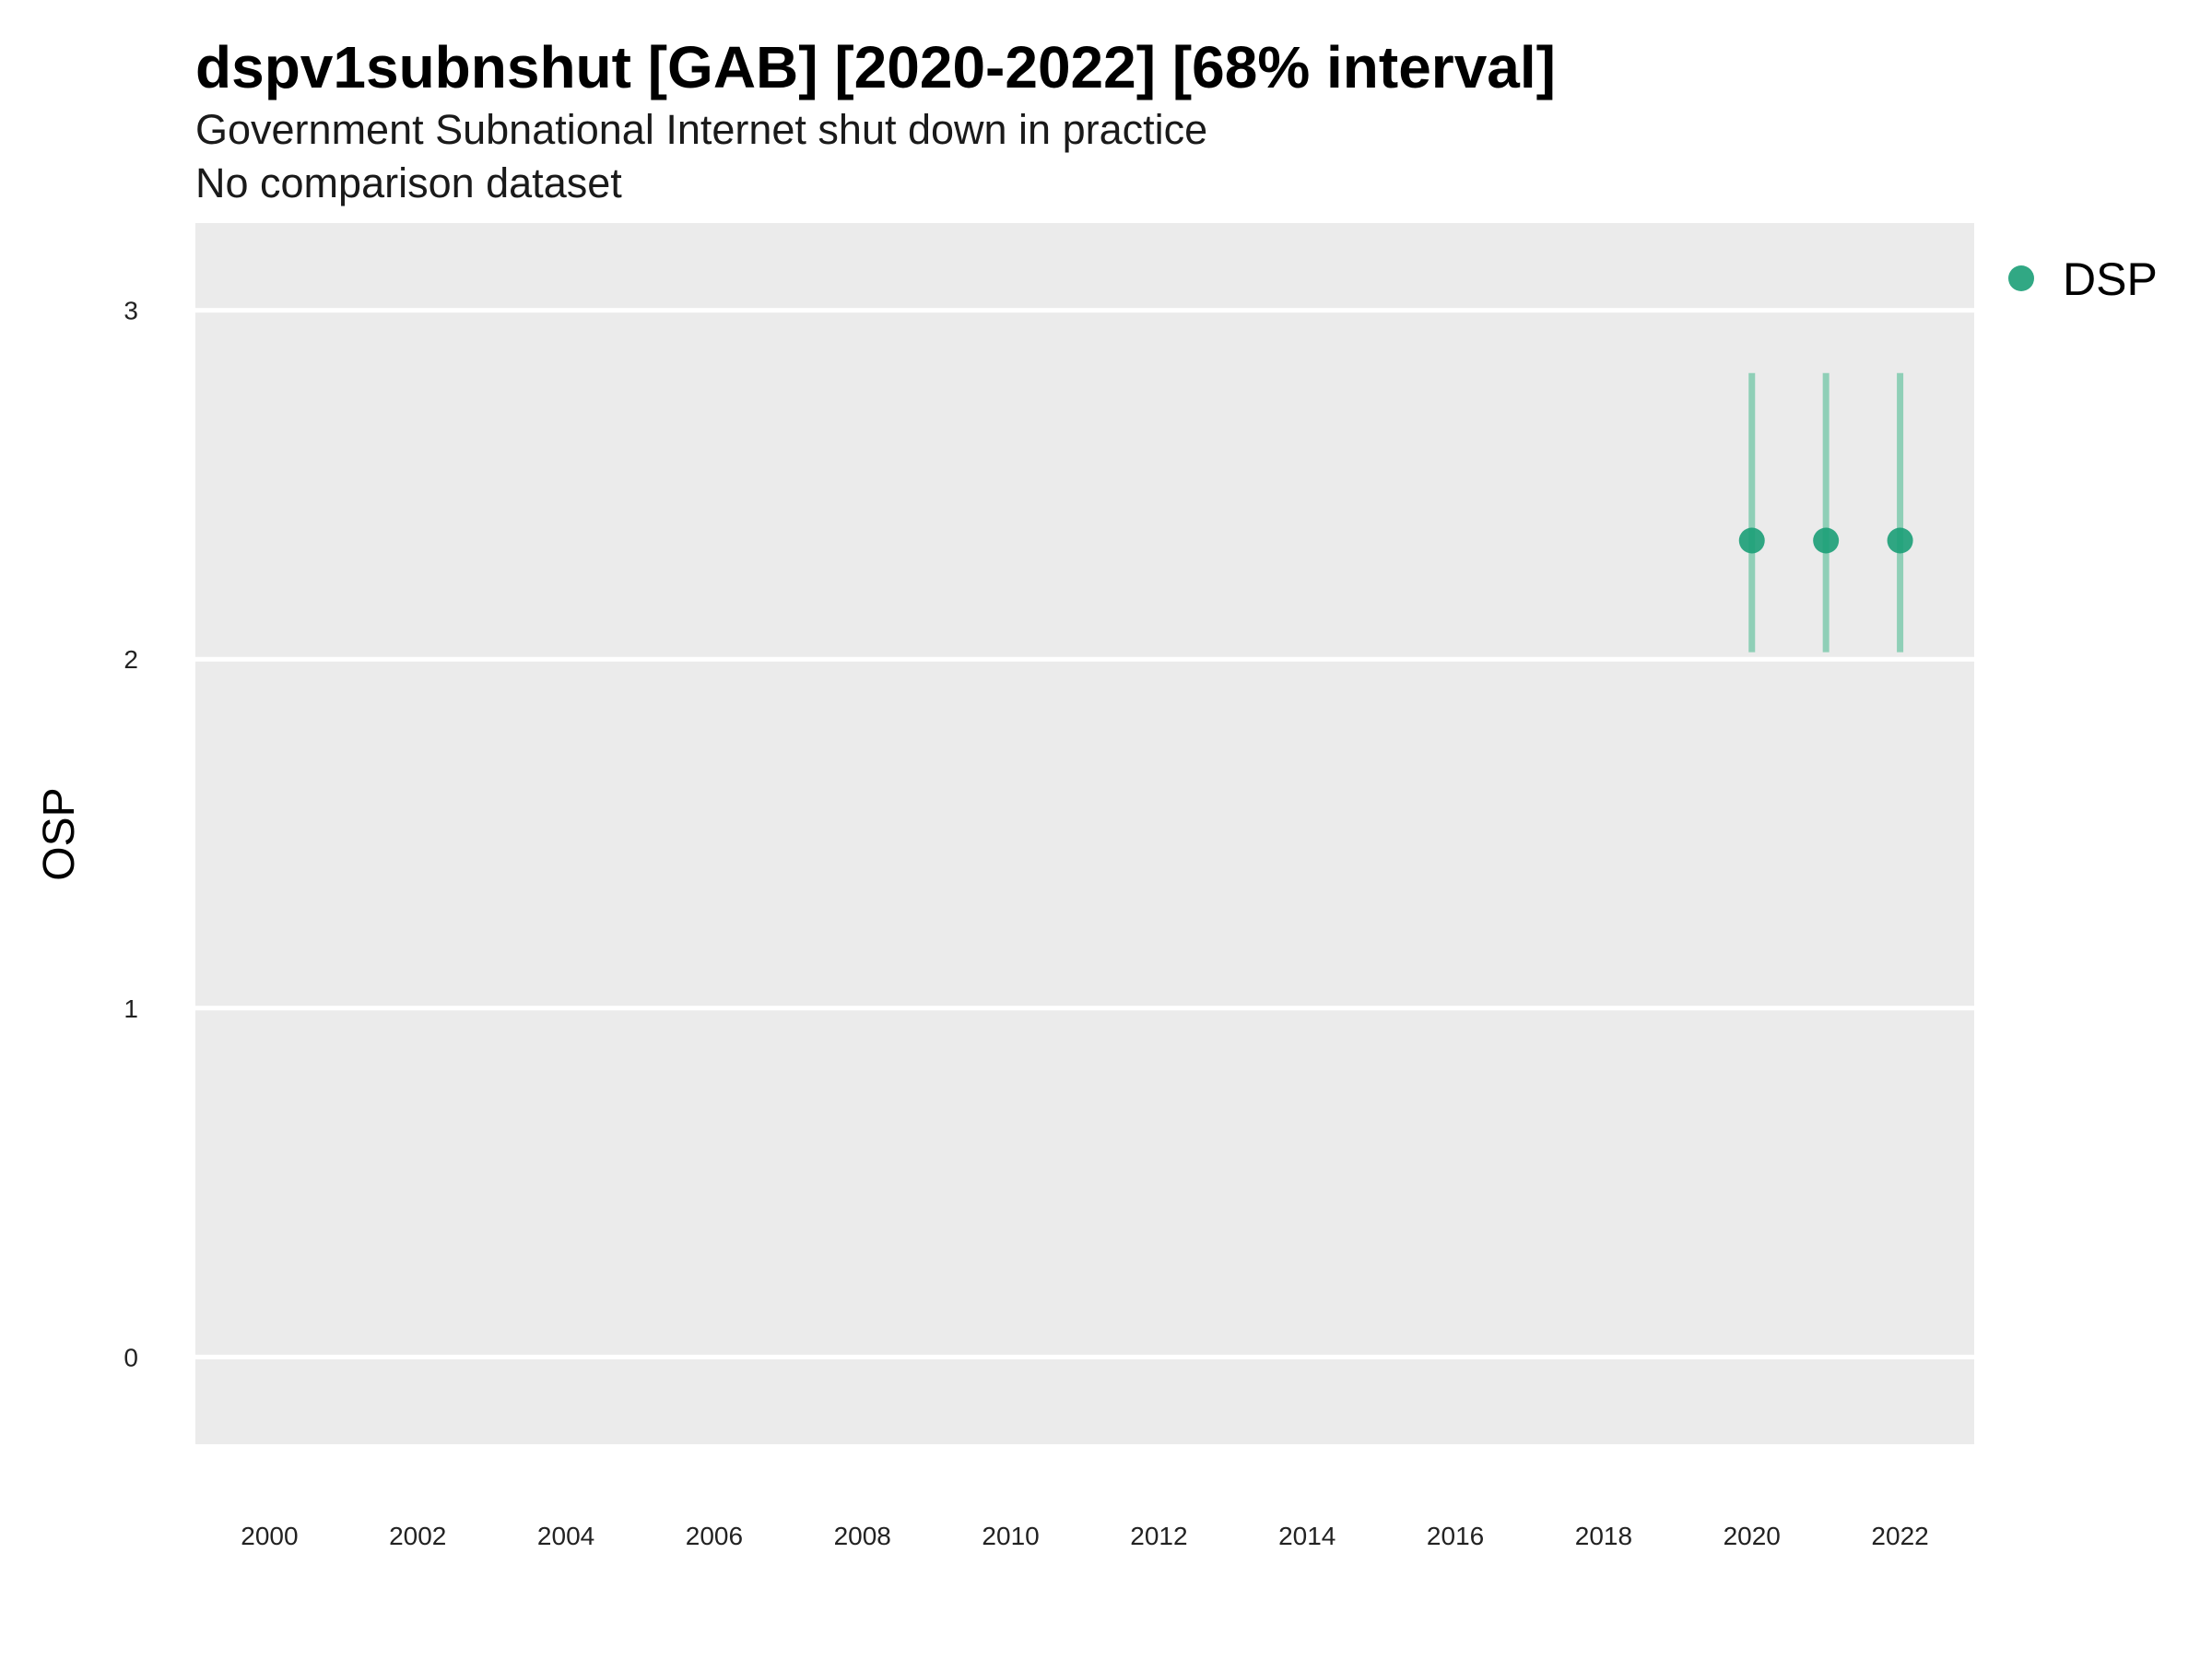 This screenshot has width=2212, height=1659. What do you see at coordinates (1826, 540) in the screenshot?
I see `data-point-2021` at bounding box center [1826, 540].